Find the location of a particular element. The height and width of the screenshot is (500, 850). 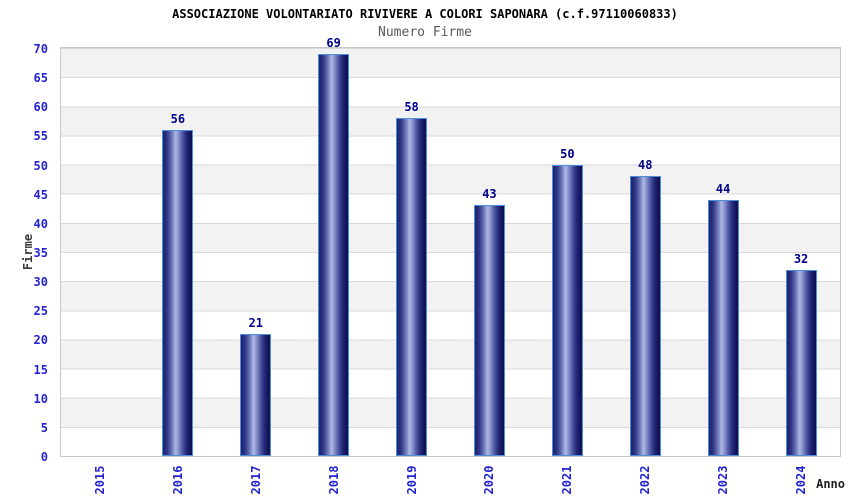

x-axis-ticks: 2015 2016 2017 2018 2019 2020 2021 2022 2023 2024 is located at coordinates (450, 478).